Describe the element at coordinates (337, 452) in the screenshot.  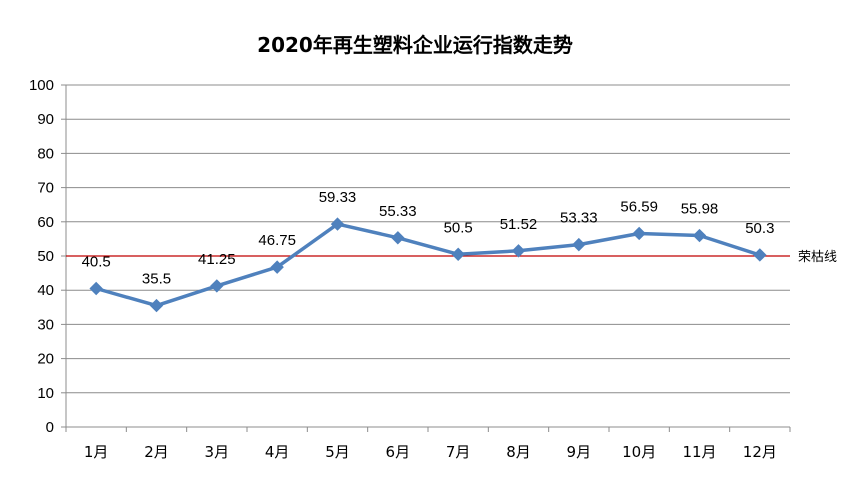
I see `x-tick-label: 5月` at that location.